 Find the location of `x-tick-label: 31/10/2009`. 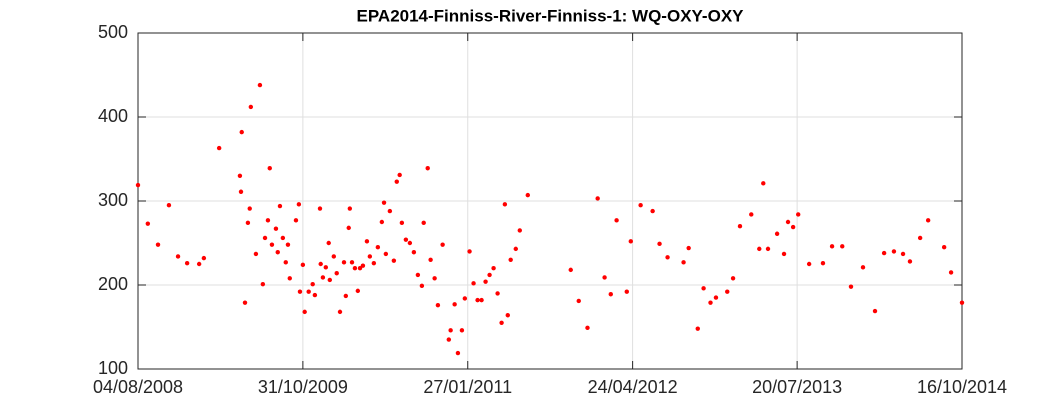

x-tick-label: 31/10/2009 is located at coordinates (303, 387).